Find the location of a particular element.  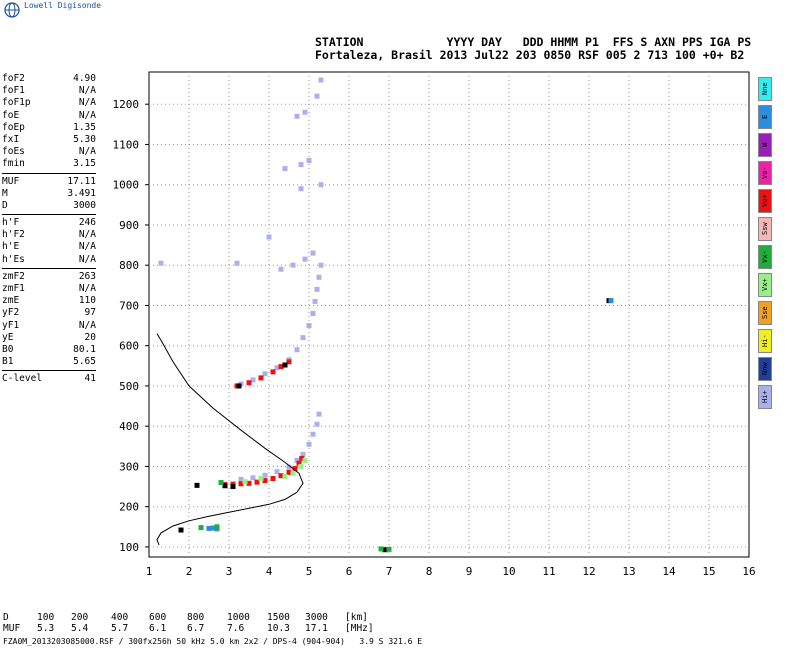

table-cell: 100 is located at coordinates (46, 617).